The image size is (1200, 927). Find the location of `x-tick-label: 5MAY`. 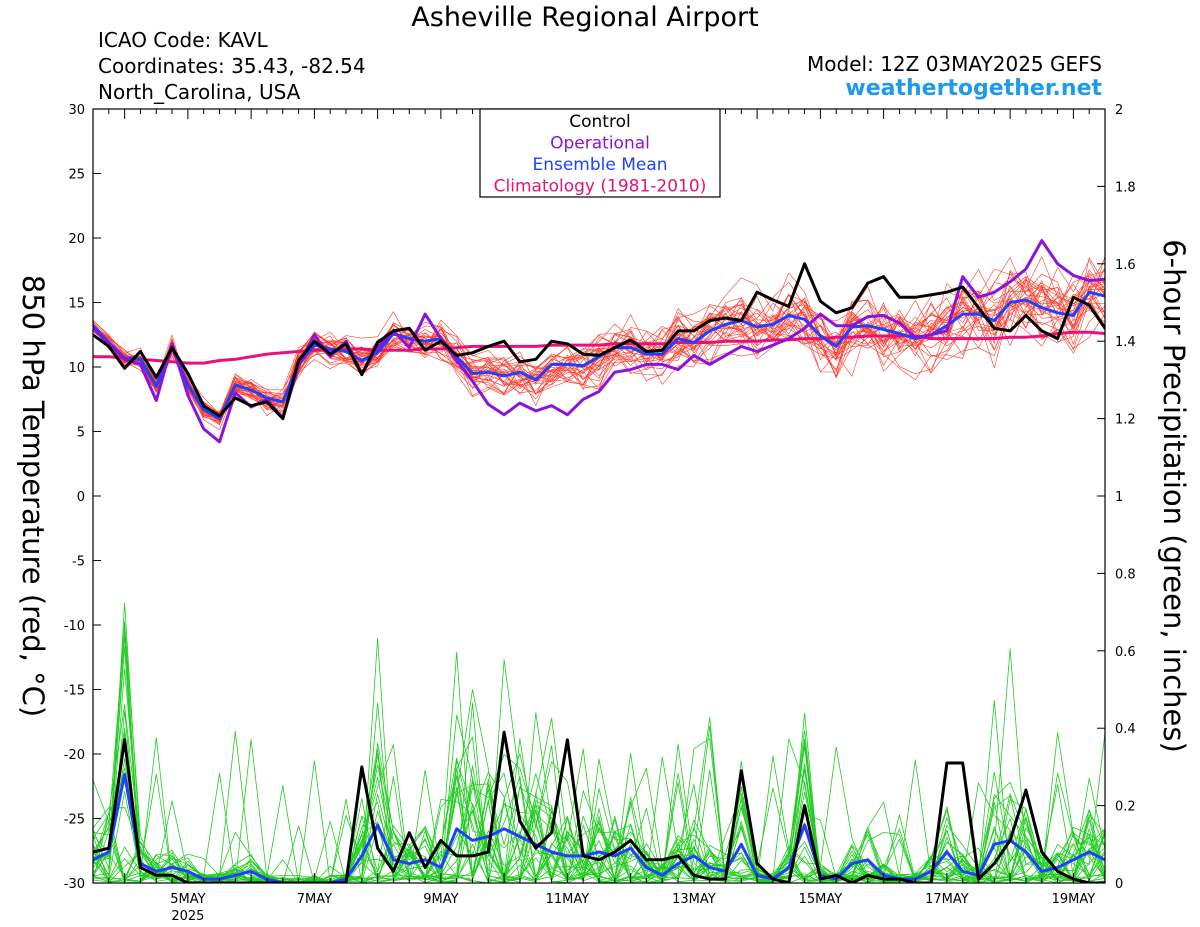

x-tick-label: 5MAY is located at coordinates (187, 899).